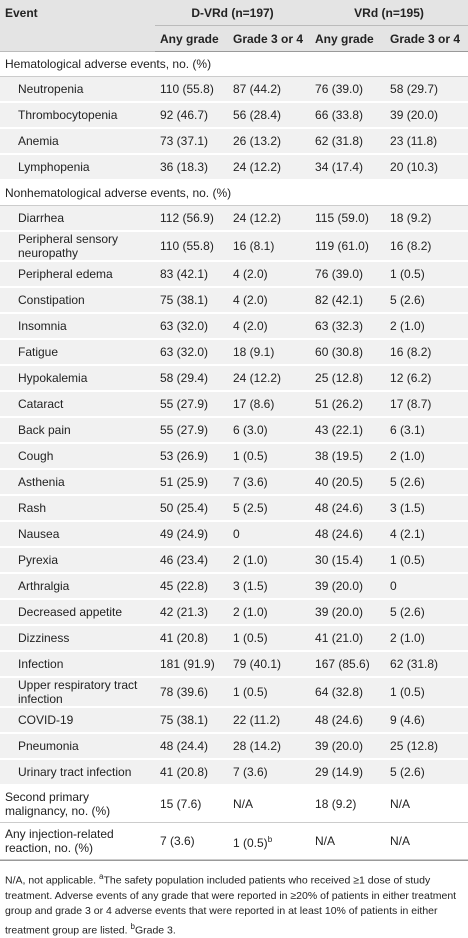 Image resolution: width=468 pixels, height=938 pixels. Describe the element at coordinates (348, 218) in the screenshot. I see `cell: 115 (59.0)` at that location.